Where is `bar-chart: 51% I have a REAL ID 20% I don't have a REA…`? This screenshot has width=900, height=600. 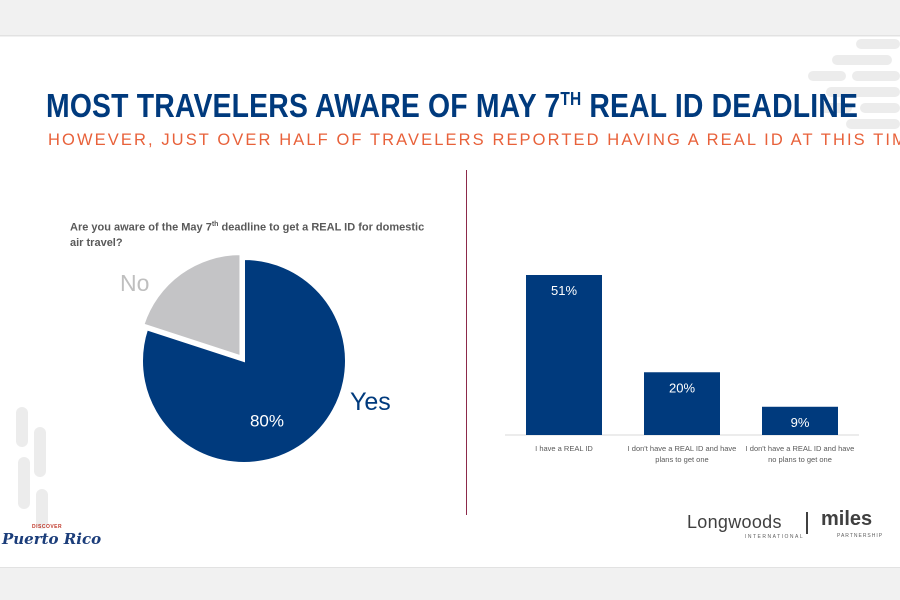
bar-chart: 51% I have a REAL ID 20% I don't have a REA… is located at coordinates (682, 369).